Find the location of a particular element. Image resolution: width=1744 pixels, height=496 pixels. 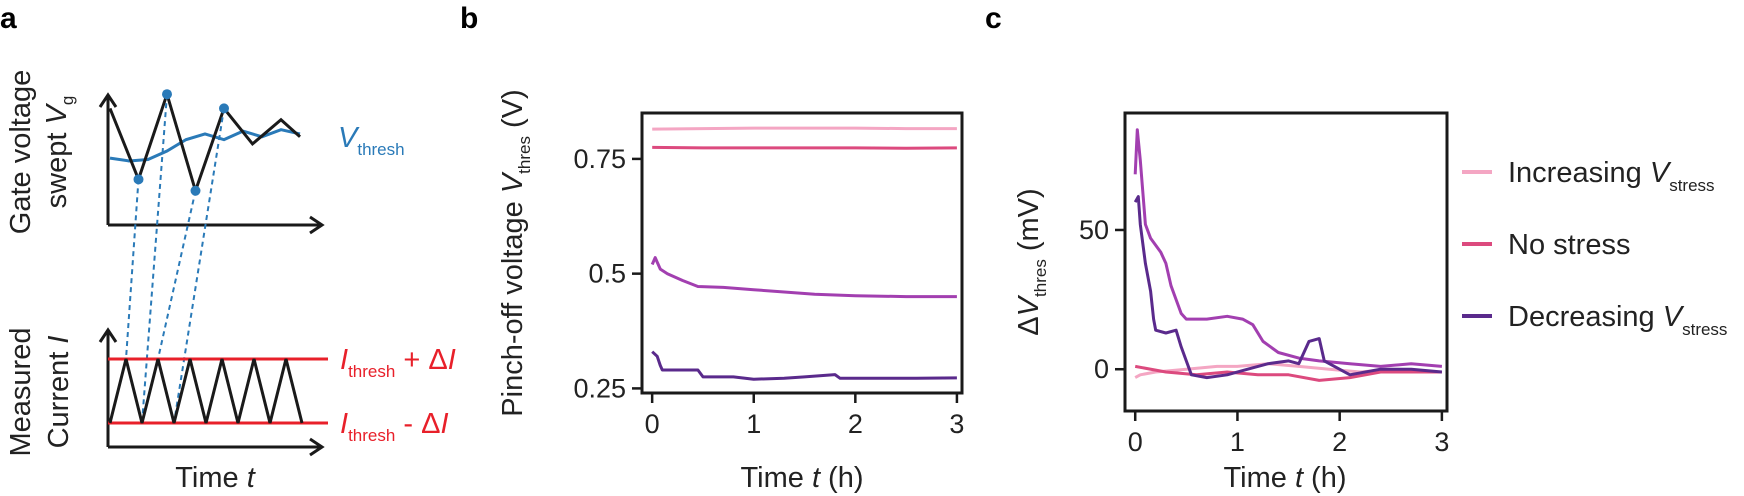

c-ylabel: ΔVthres (mV) is located at coordinates (1031, 261).